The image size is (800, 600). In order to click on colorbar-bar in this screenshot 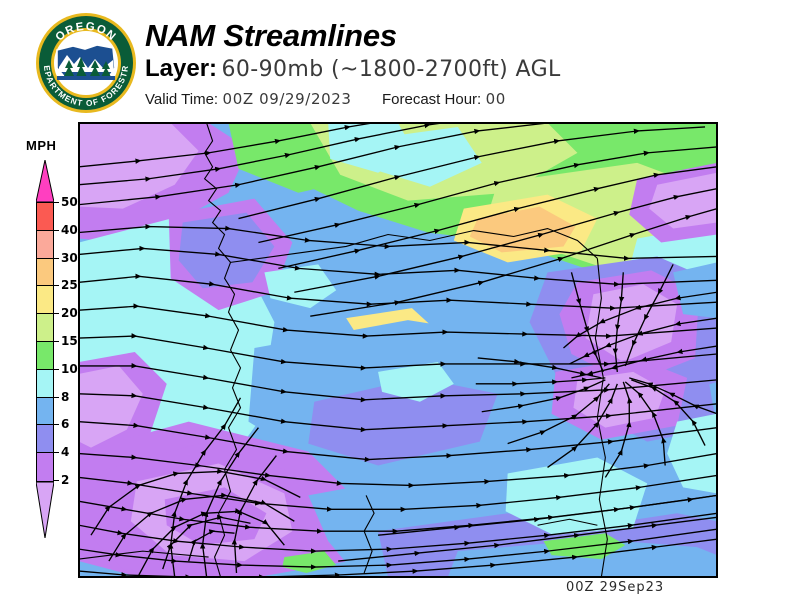, I will do `click(45, 342)`.